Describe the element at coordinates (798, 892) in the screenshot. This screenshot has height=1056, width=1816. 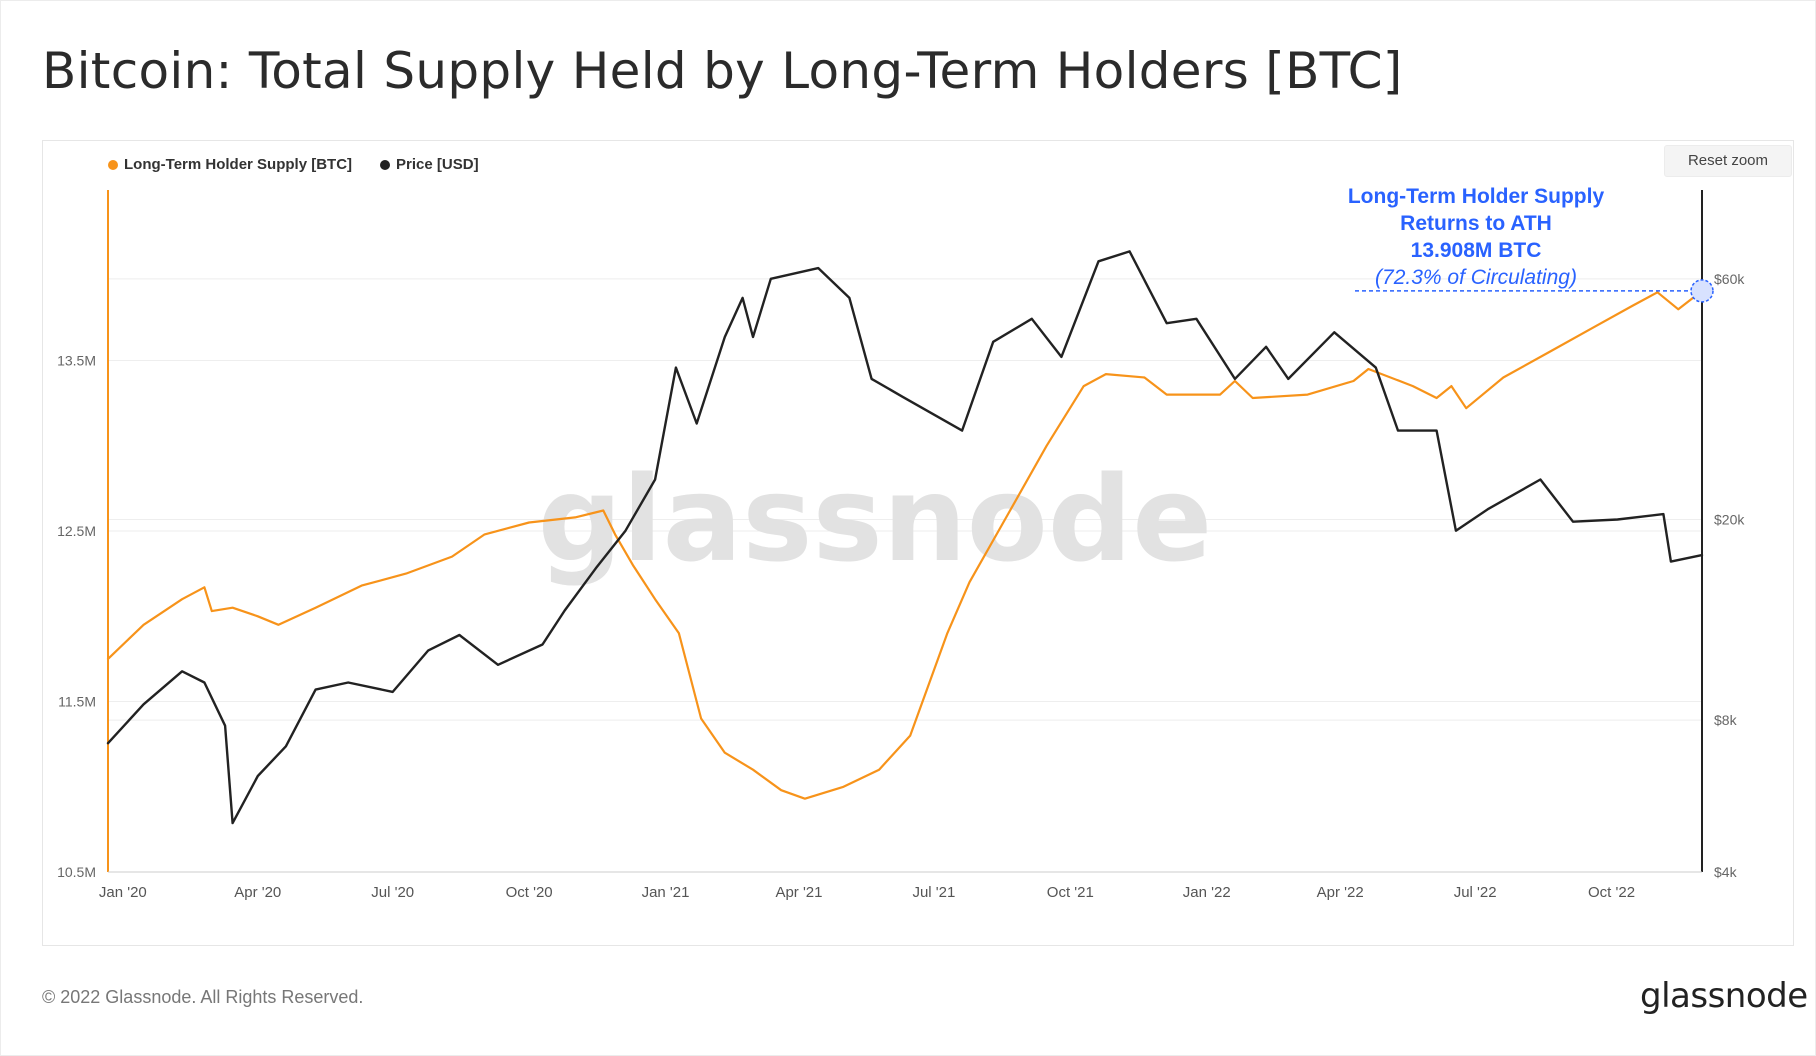
I see `x-tick-5: Apr '21` at that location.